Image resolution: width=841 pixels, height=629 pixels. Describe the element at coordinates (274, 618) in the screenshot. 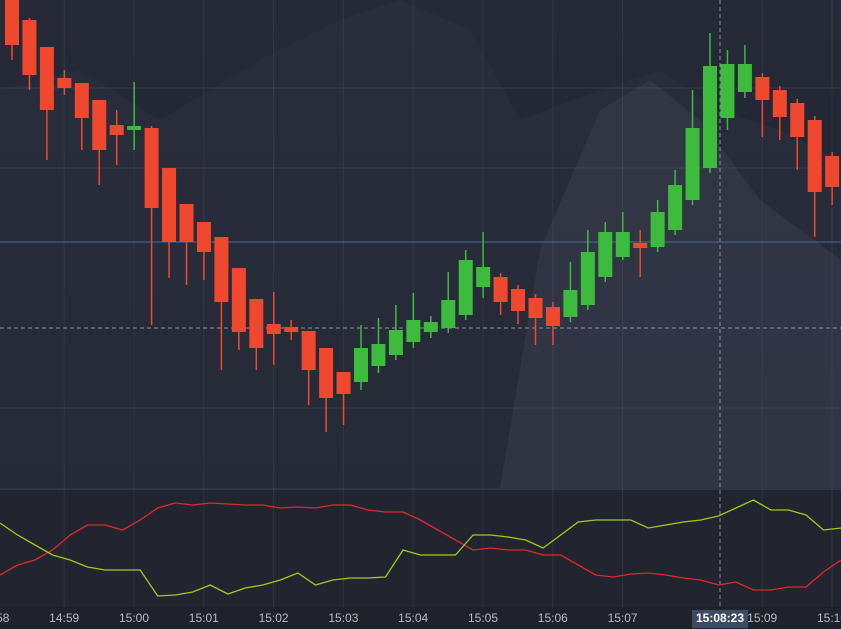

I see `x-tick-label: 15:02` at that location.